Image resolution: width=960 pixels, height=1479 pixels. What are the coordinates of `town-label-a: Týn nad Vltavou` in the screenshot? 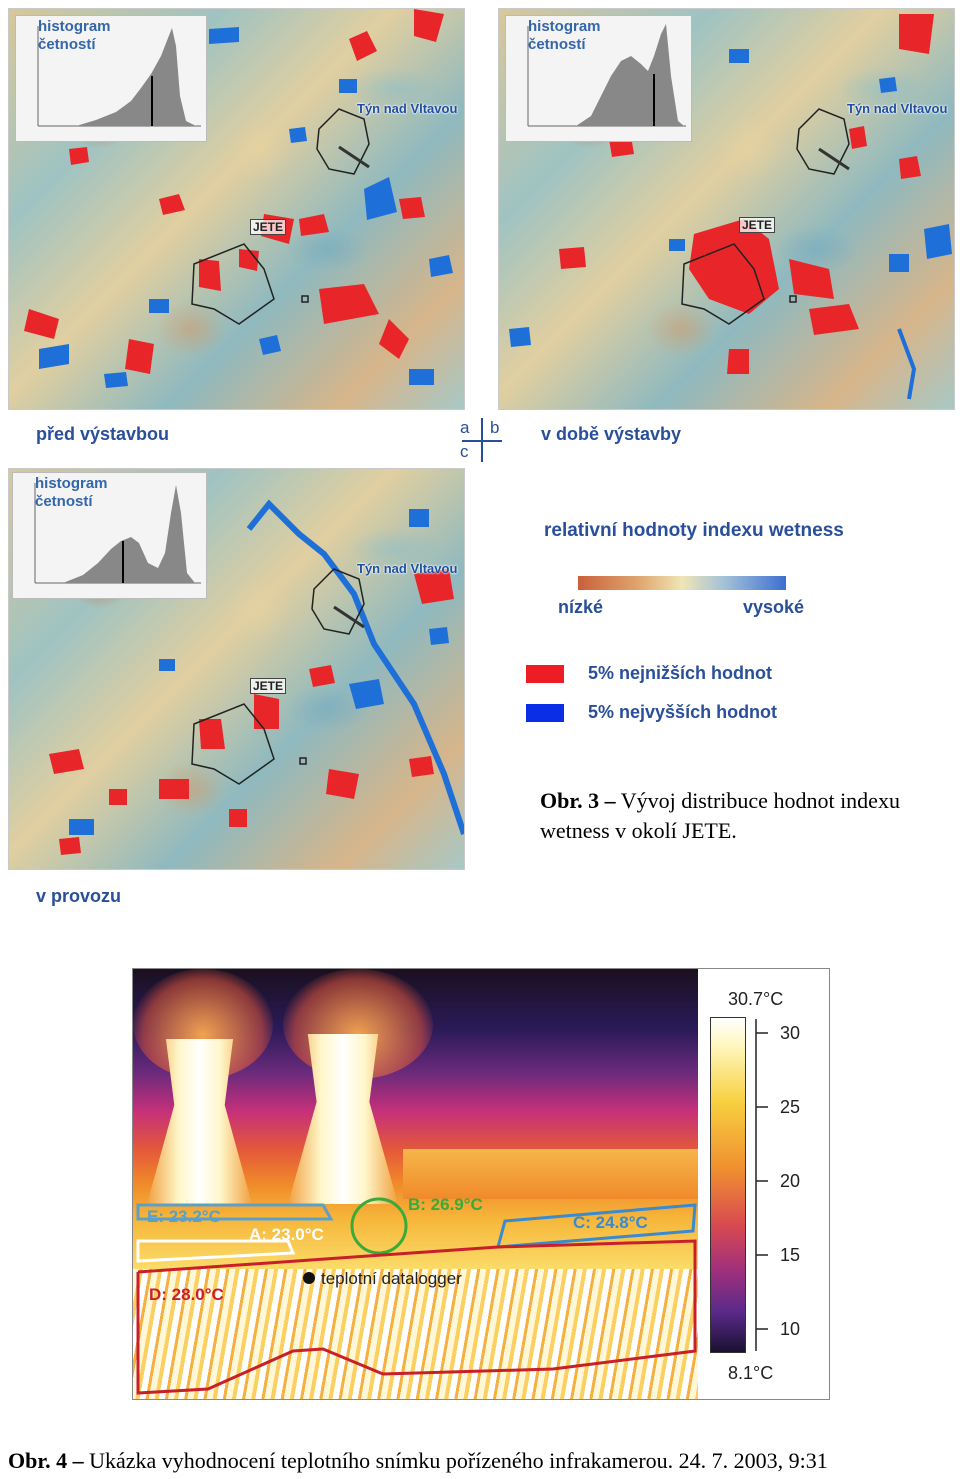 It's located at (407, 108).